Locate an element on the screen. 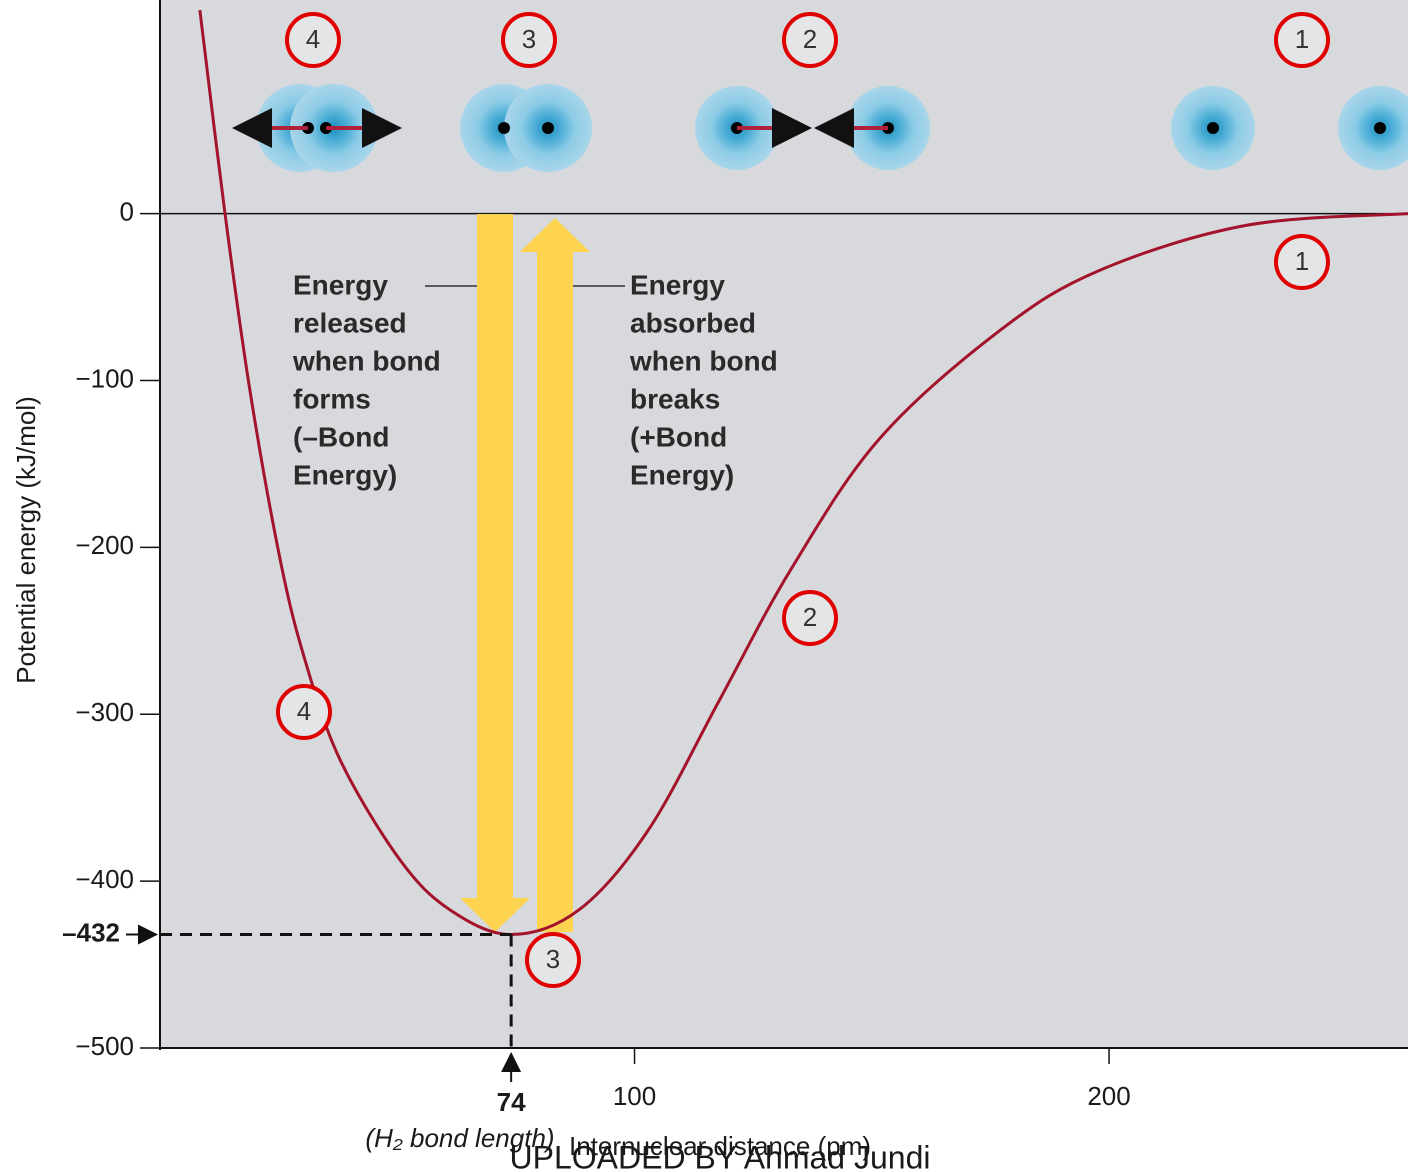 The image size is (1408, 1172). y-tick-label: 0 is located at coordinates (127, 211).